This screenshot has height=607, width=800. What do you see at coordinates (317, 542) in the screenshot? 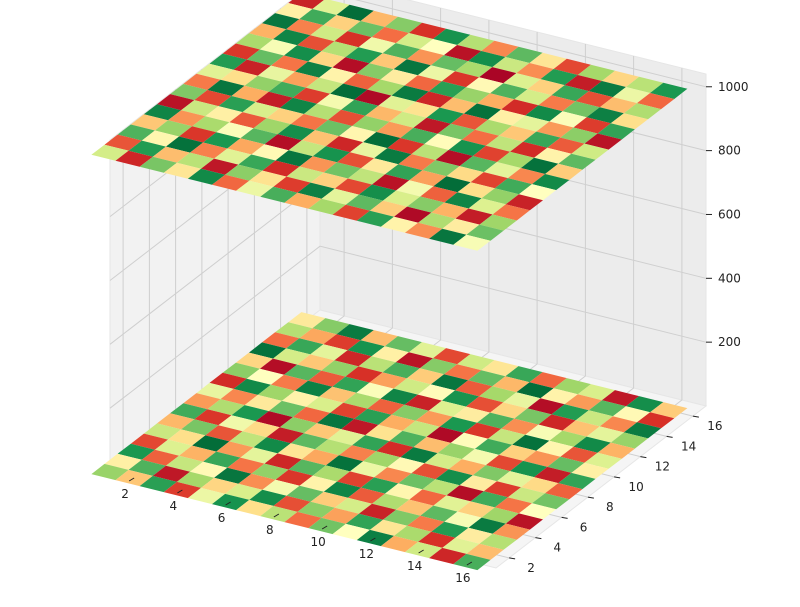
I see `x-tick-label: 10` at bounding box center [317, 542].